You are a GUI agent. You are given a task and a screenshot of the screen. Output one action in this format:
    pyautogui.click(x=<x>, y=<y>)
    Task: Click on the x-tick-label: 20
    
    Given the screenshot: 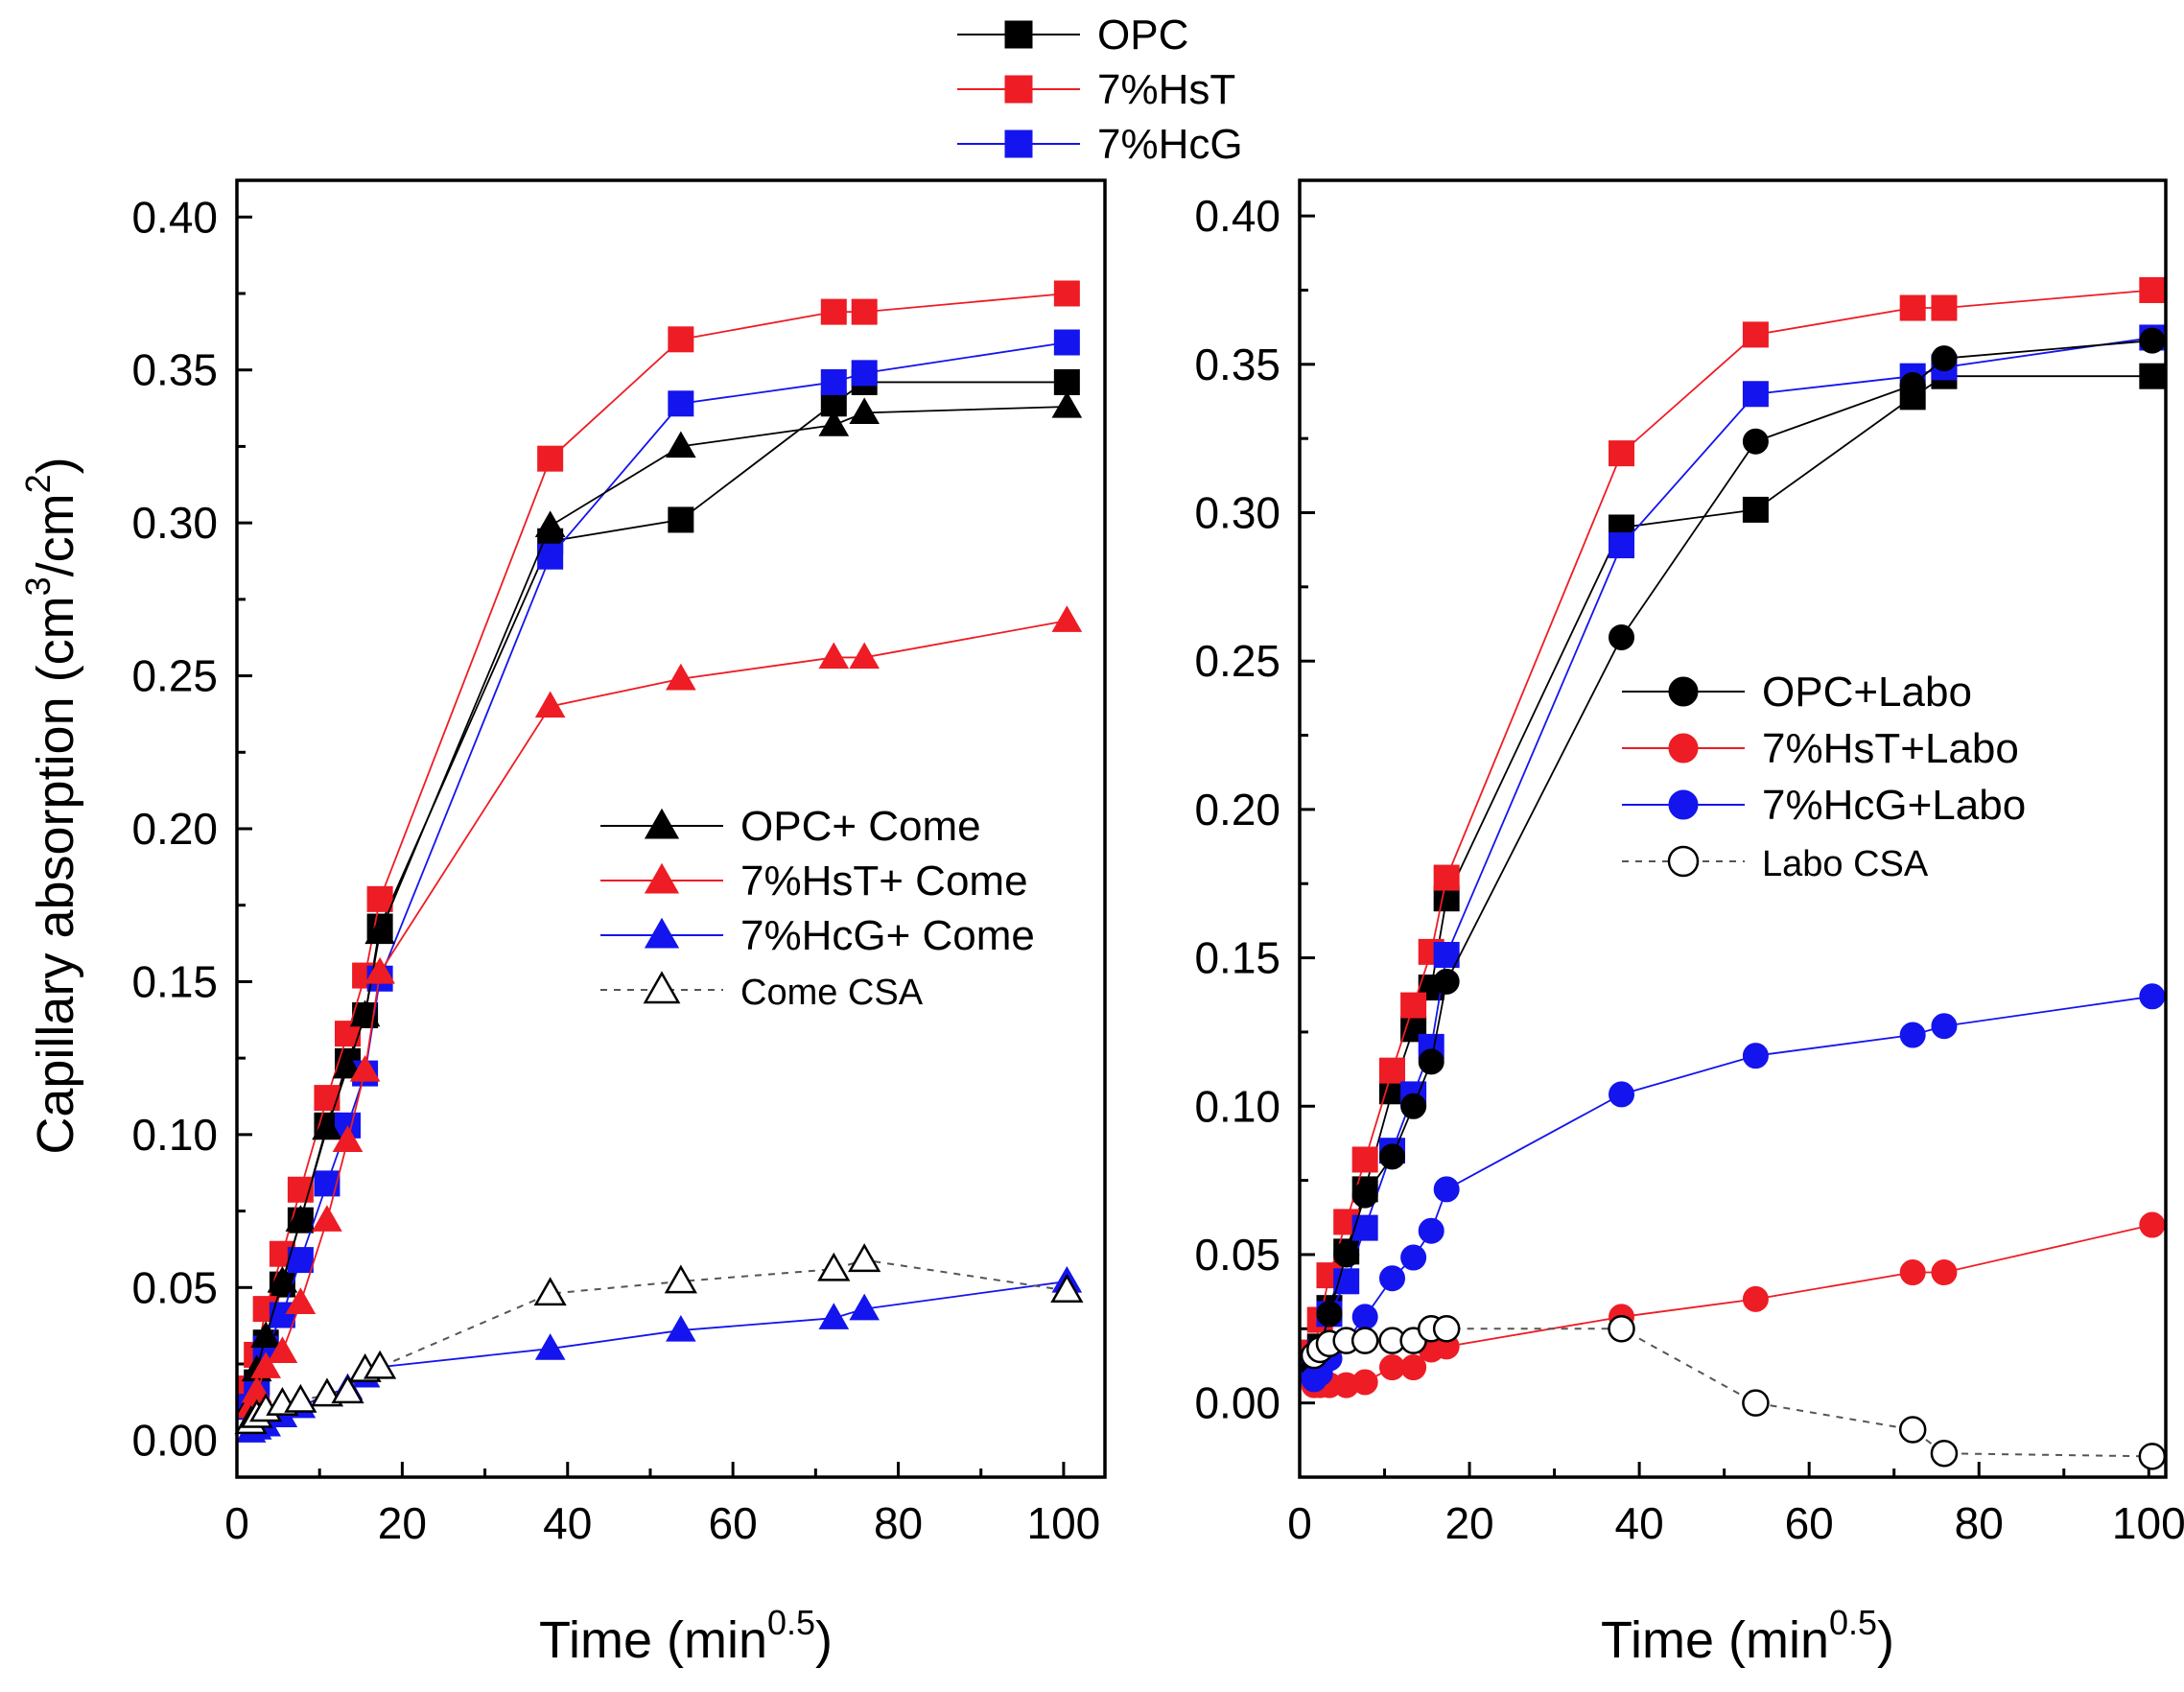 What is the action you would take?
    pyautogui.click(x=1469, y=1523)
    